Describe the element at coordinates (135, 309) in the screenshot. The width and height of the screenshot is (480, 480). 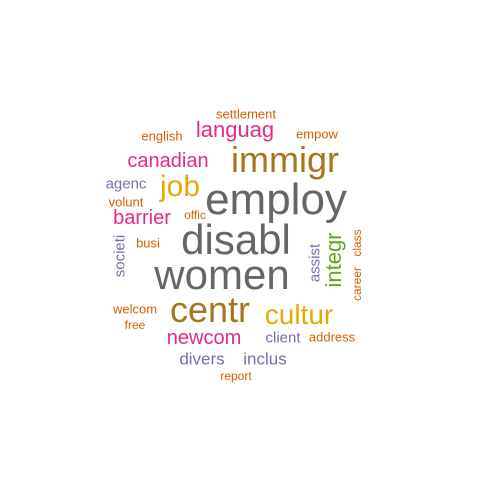
I see `word-welcom: welcom` at that location.